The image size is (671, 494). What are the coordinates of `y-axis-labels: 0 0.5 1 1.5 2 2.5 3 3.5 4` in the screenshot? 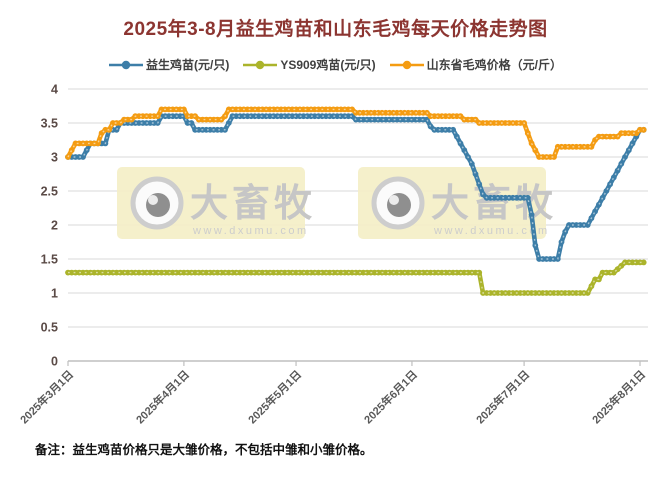 It's located at (49, 226).